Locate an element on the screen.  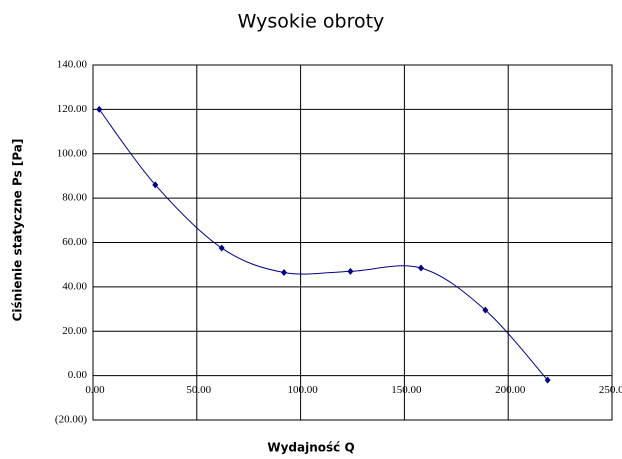
x-axis-label: Wydajność Q is located at coordinates (310, 448).